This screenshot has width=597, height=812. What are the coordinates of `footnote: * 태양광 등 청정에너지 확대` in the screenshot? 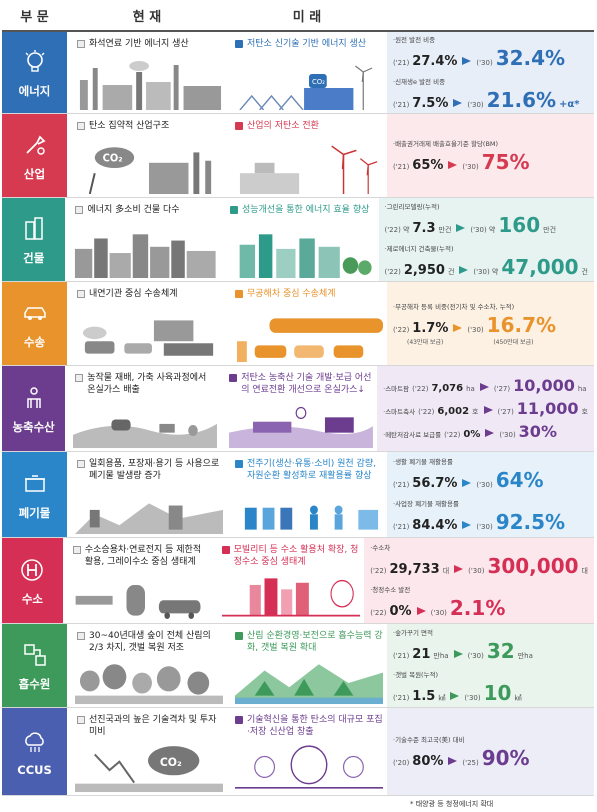 It's located at (452, 804).